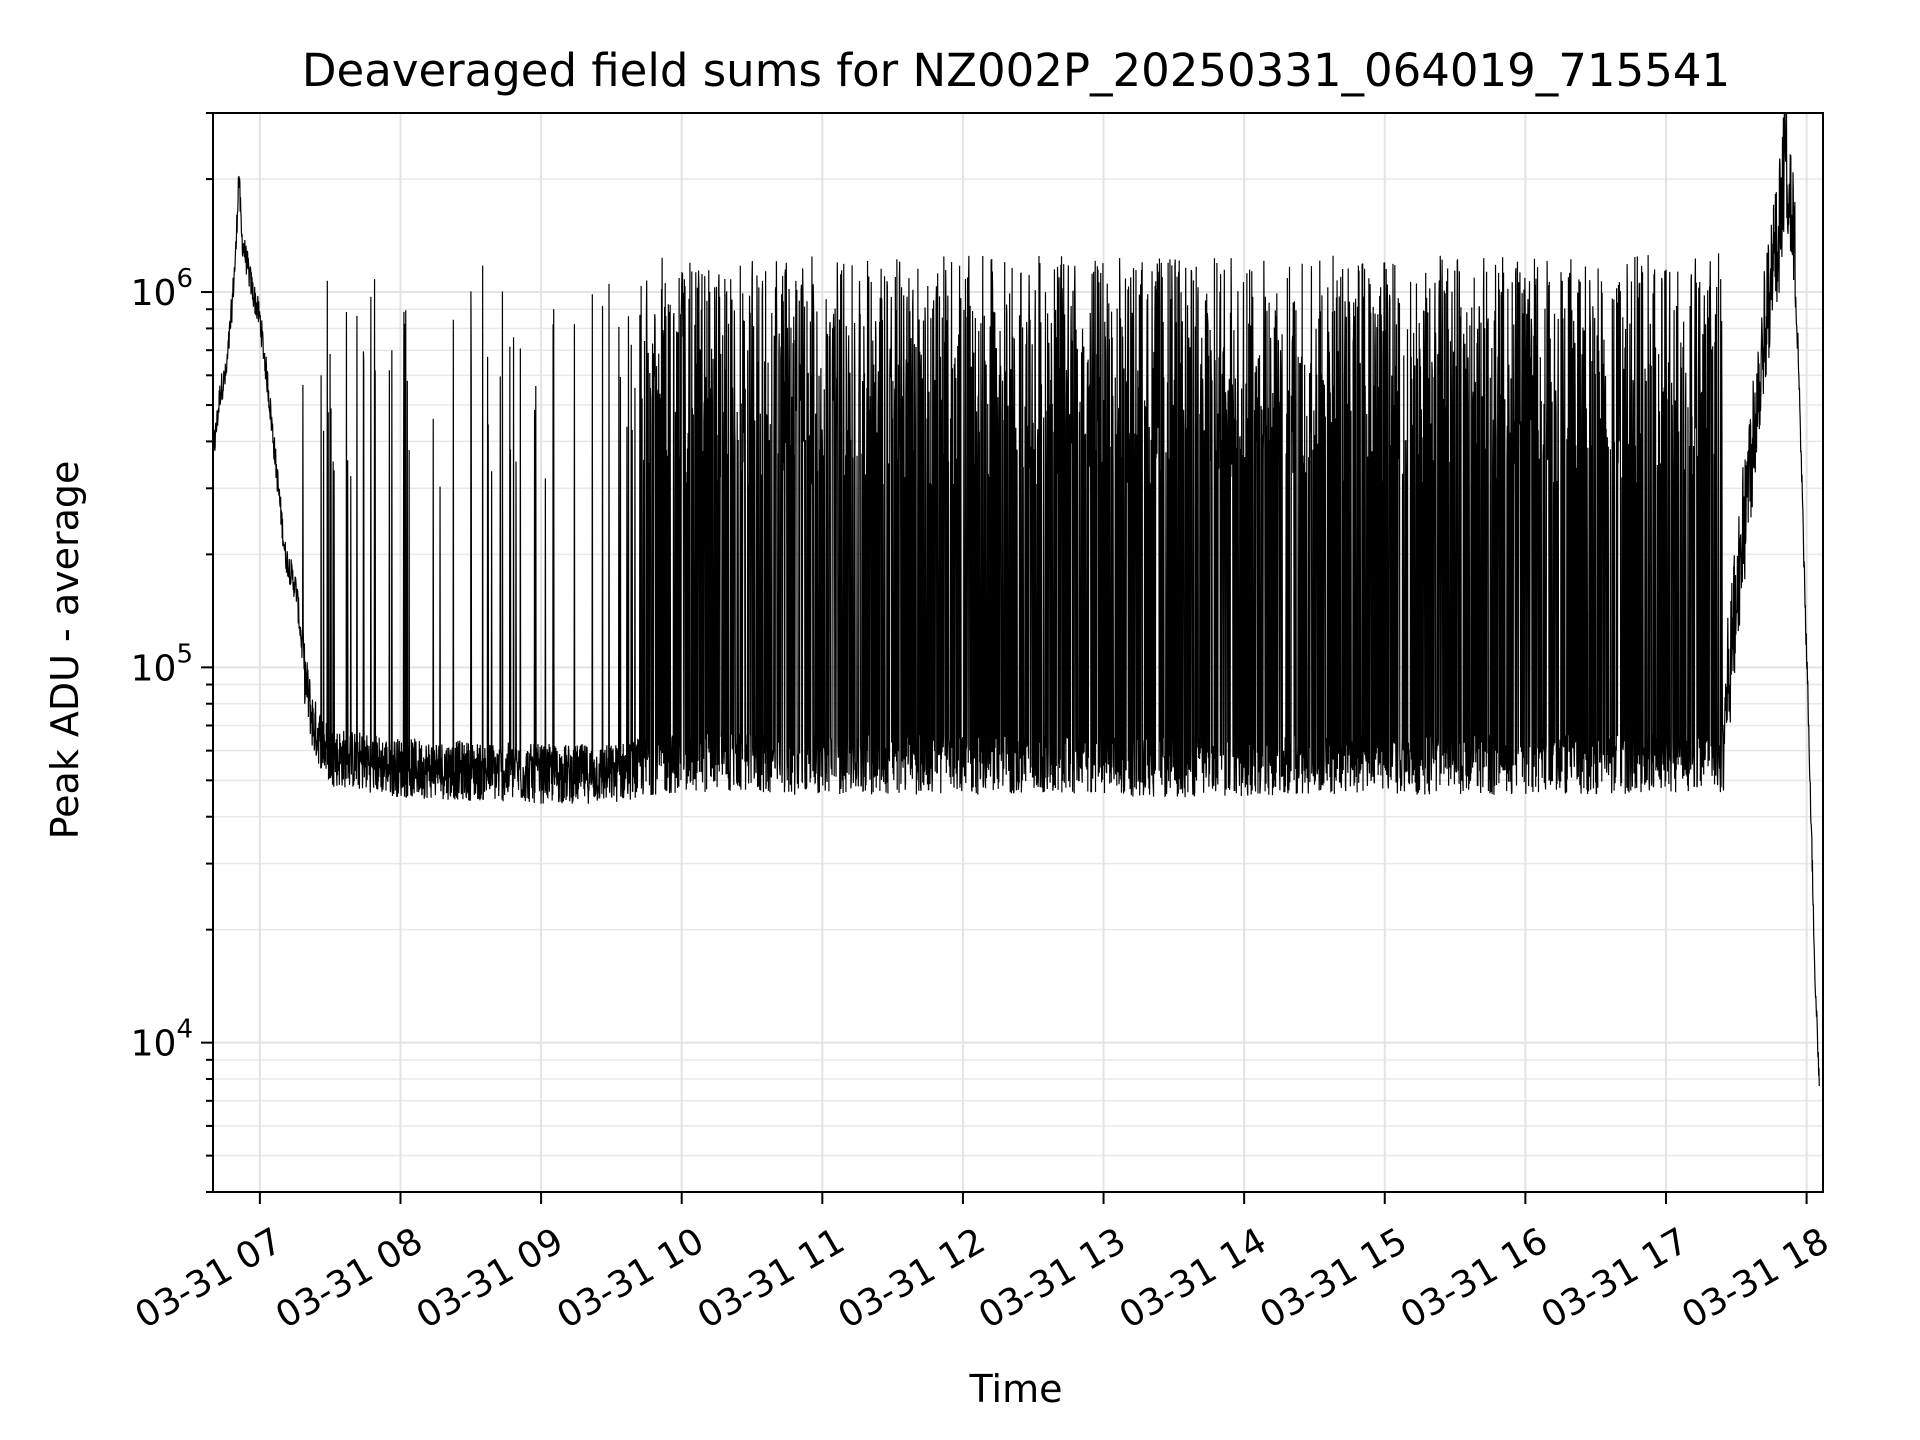 This screenshot has height=1440, width=1920. I want to click on x-tick-label: 03-31 18, so click(1755, 1278).